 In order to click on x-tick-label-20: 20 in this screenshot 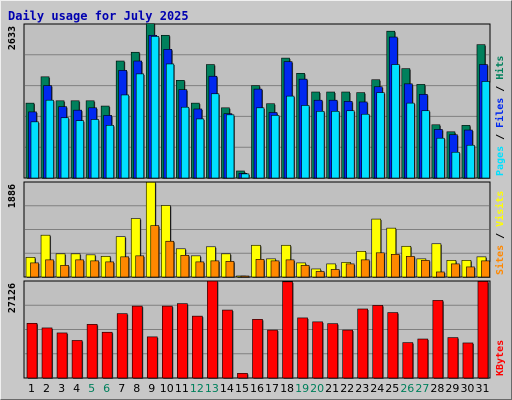, I will do `click(317, 388)`.